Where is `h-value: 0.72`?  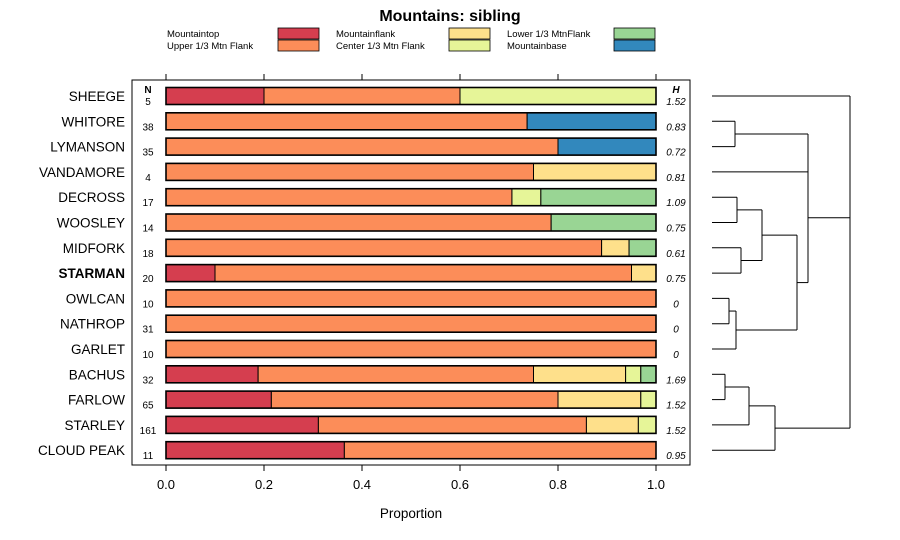
h-value: 0.72 is located at coordinates (676, 153).